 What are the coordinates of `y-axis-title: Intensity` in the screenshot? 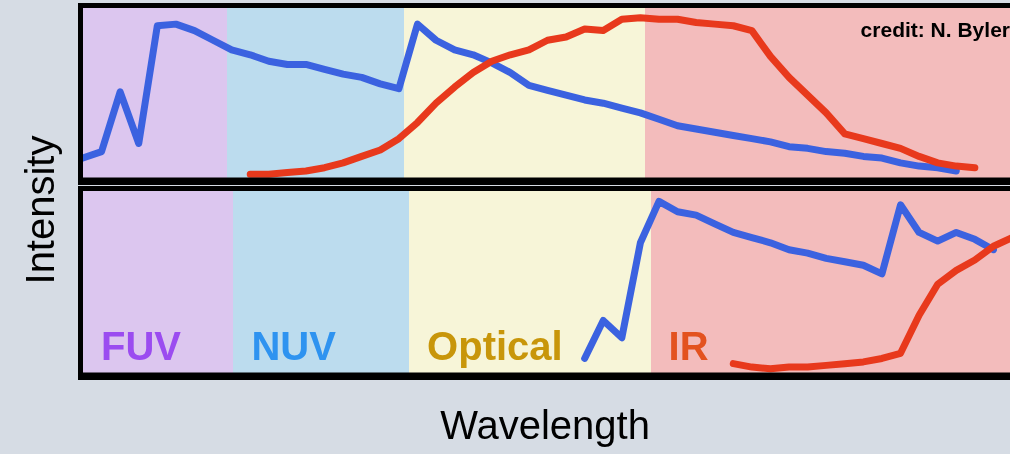 It's located at (40, 210).